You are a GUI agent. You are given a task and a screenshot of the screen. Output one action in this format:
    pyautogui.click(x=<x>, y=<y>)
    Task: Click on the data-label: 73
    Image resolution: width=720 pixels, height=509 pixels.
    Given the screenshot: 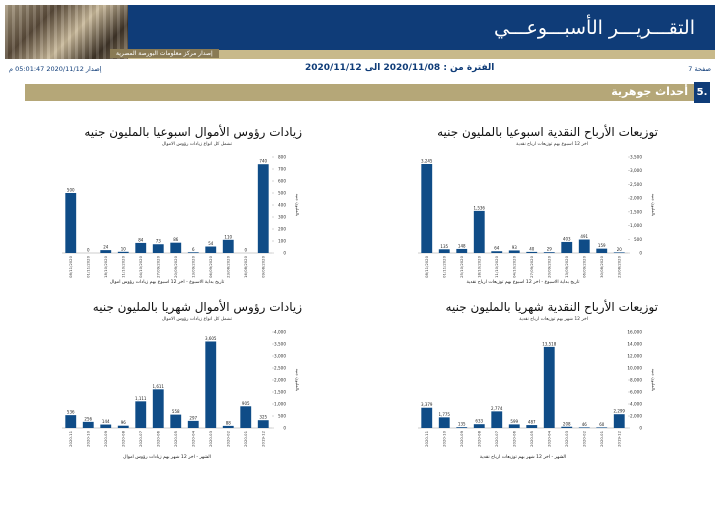 What is the action you would take?
    pyautogui.click(x=159, y=241)
    